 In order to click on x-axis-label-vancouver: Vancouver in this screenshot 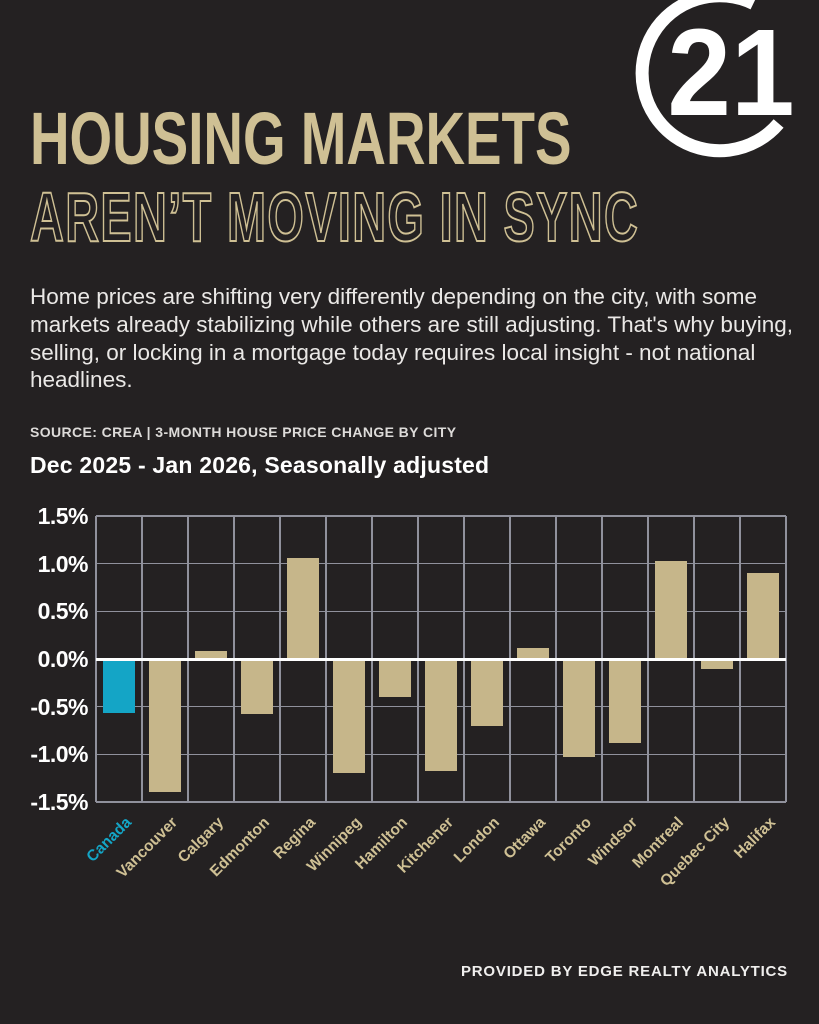, I will do `click(147, 848)`.